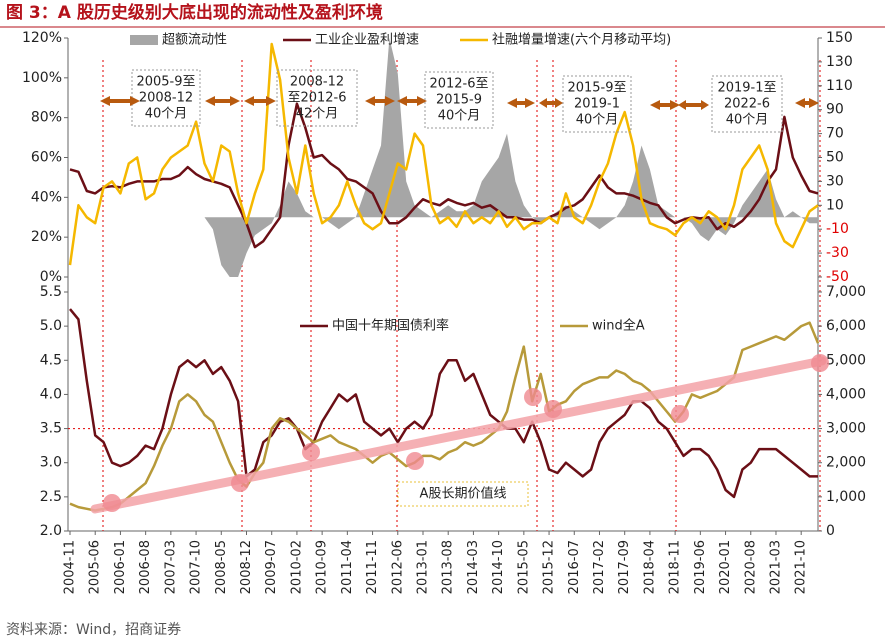 The image size is (885, 641). What do you see at coordinates (837, 229) in the screenshot?
I see `y2-tick-label: -10` at bounding box center [837, 229].